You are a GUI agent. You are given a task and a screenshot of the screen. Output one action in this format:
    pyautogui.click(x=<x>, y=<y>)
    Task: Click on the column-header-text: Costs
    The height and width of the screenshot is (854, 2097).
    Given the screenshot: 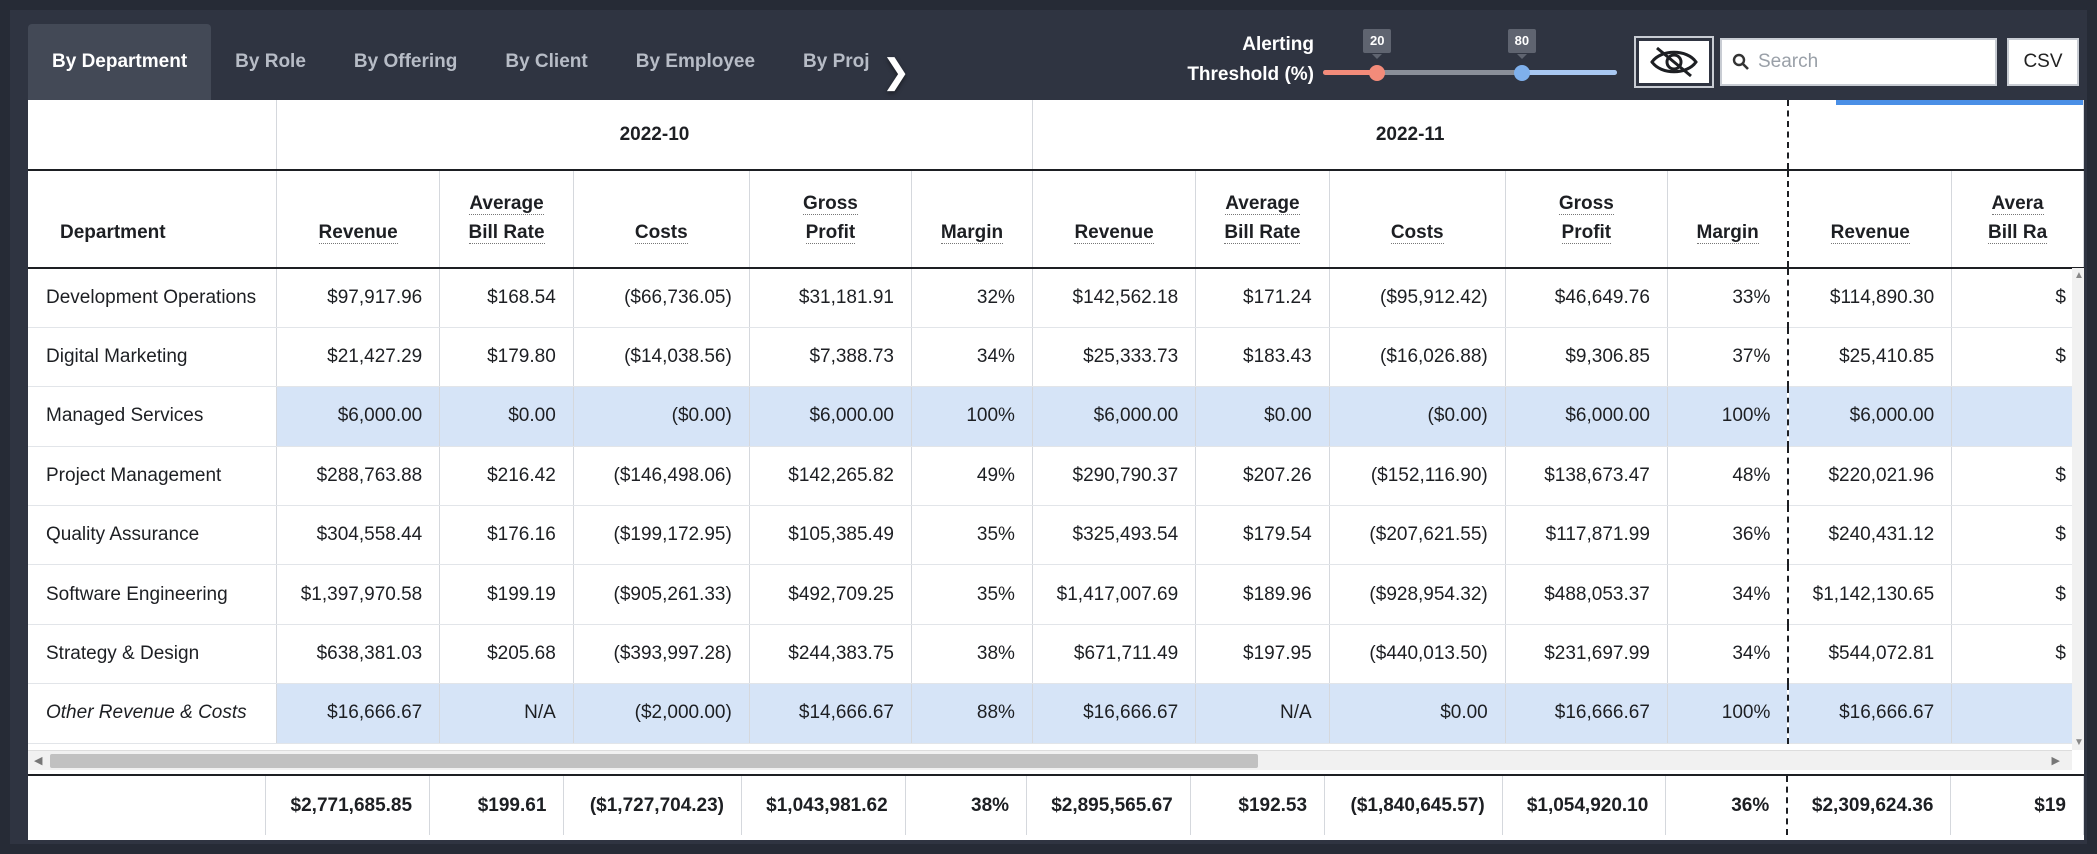 What is the action you would take?
    pyautogui.click(x=1417, y=233)
    